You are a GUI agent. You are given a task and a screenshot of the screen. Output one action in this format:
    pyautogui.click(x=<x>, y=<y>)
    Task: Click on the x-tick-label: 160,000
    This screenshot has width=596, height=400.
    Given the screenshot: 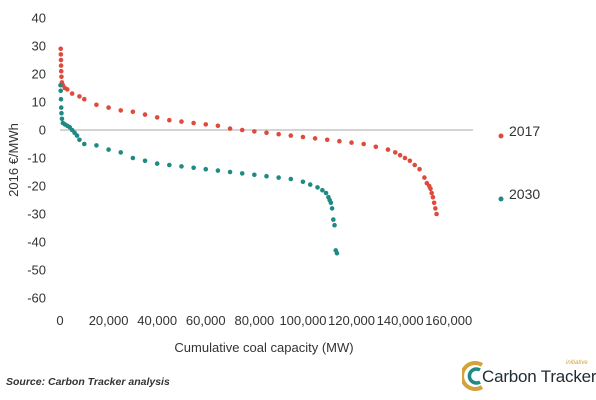 What is the action you would take?
    pyautogui.click(x=448, y=320)
    